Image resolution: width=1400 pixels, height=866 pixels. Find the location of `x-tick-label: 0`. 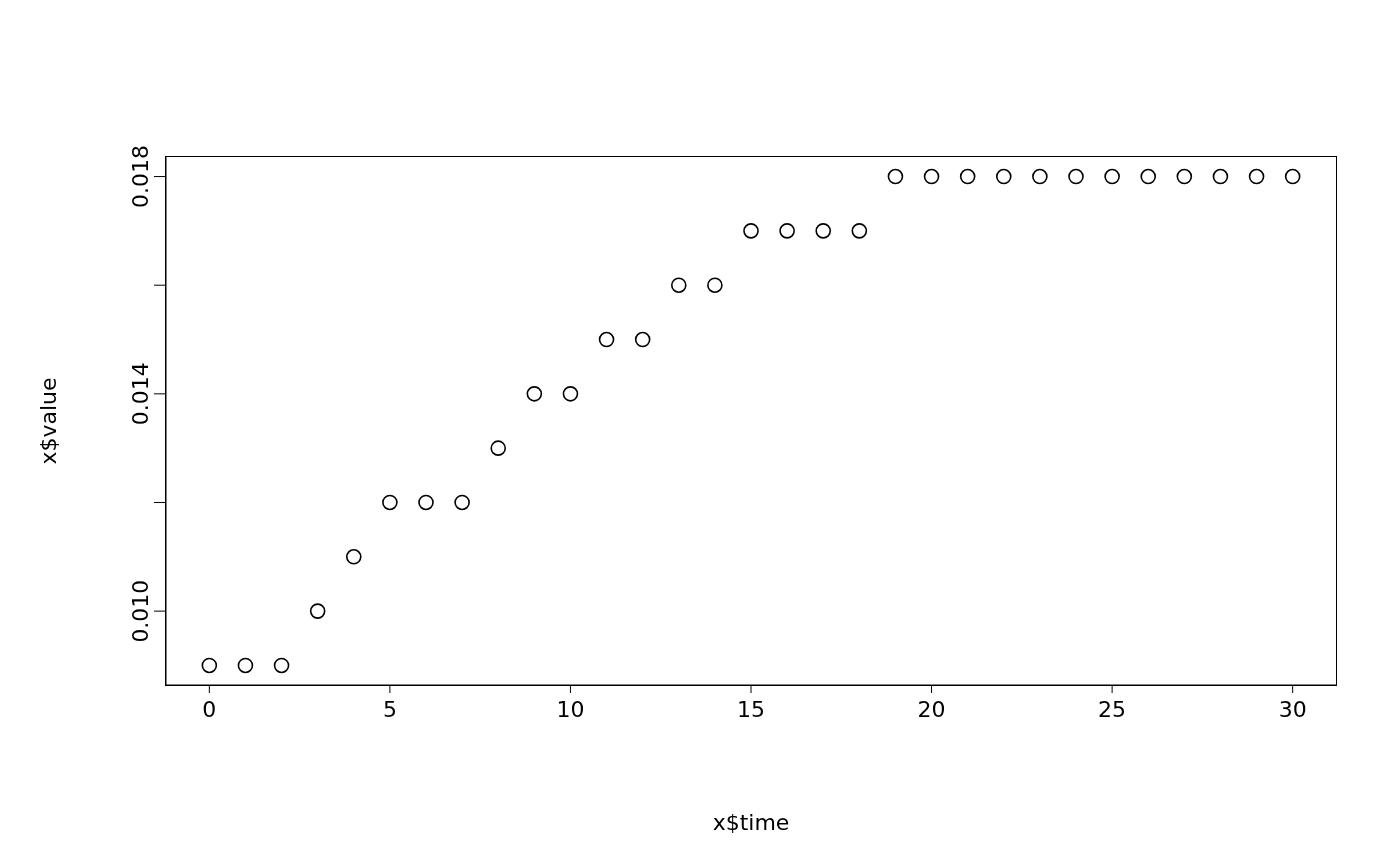

x-tick-label: 0 is located at coordinates (209, 709).